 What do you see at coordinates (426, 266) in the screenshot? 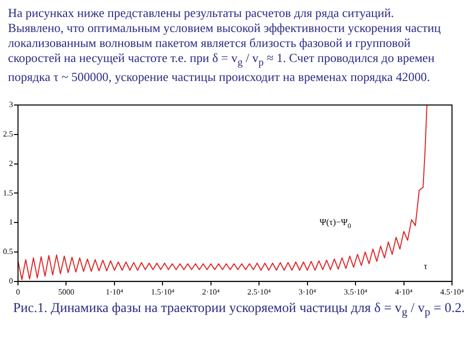
I see `x-axis-title: τ` at bounding box center [426, 266].